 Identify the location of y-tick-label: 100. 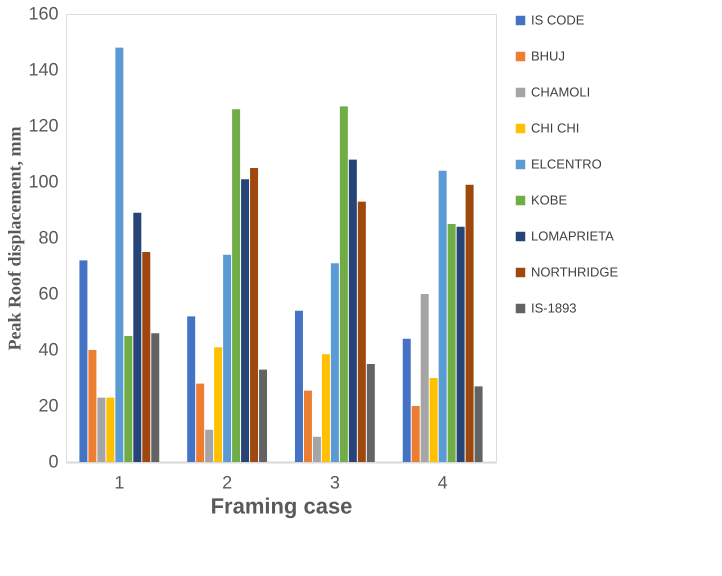
(43, 182).